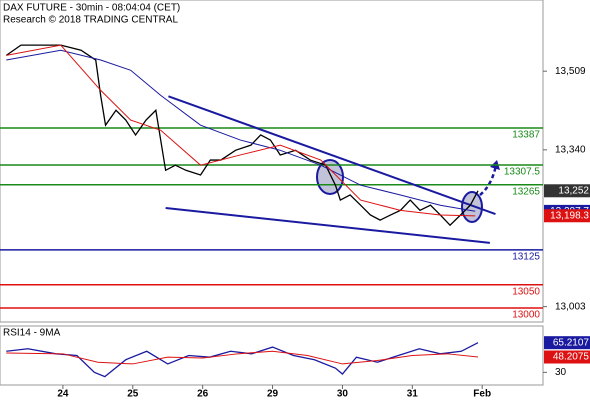 This screenshot has height=405, width=590. Describe the element at coordinates (522, 172) in the screenshot. I see `level-label: 13307.5` at that location.